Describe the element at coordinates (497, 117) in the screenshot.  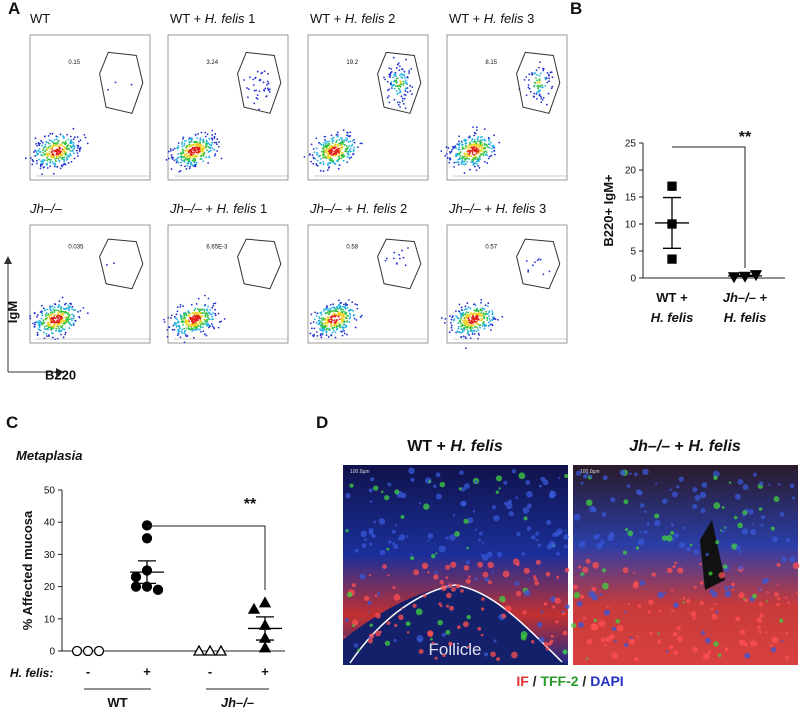
I see `cell-cloud` at that location.